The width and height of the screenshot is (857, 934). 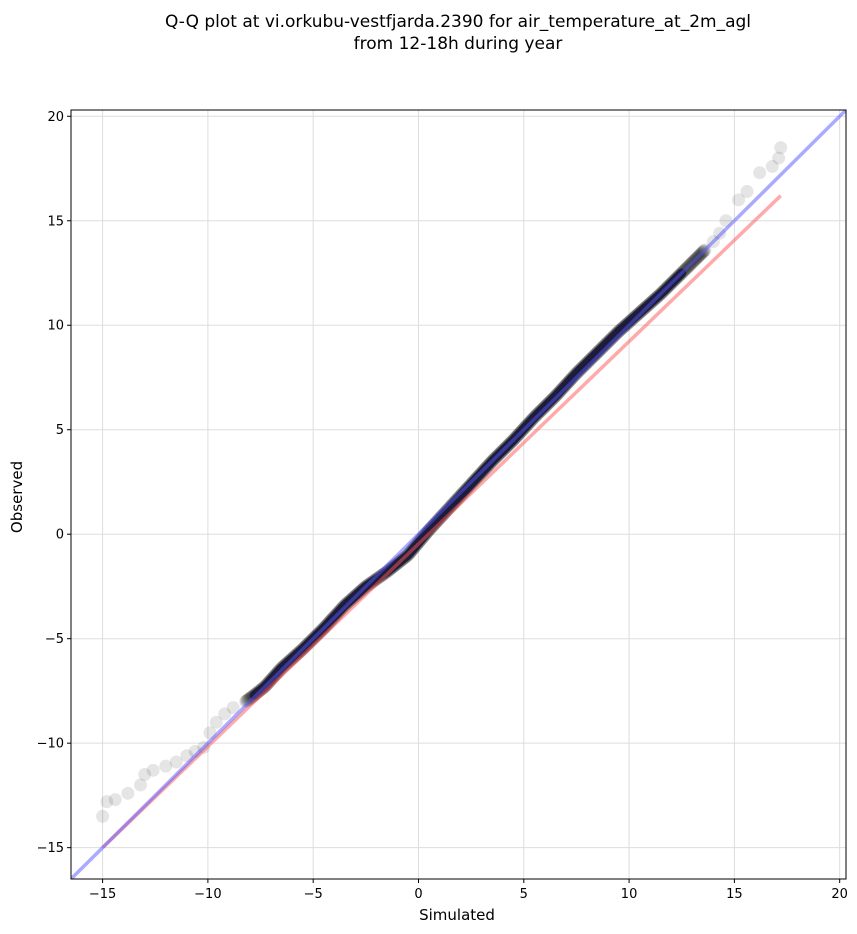 I want to click on x-tick-label: −10, so click(x=207, y=894).